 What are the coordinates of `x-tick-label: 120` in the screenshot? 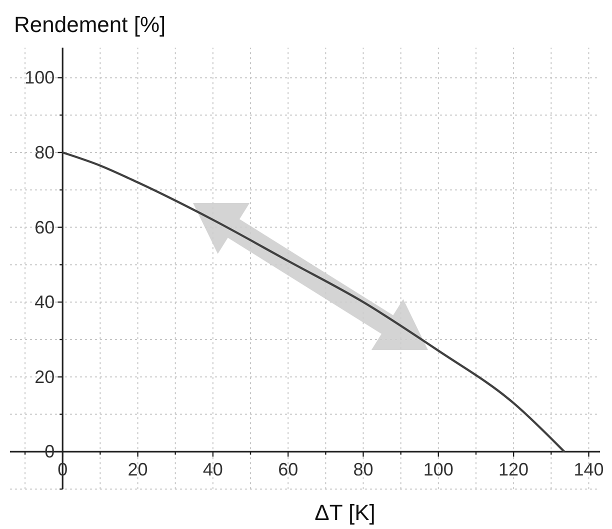 It's located at (513, 470).